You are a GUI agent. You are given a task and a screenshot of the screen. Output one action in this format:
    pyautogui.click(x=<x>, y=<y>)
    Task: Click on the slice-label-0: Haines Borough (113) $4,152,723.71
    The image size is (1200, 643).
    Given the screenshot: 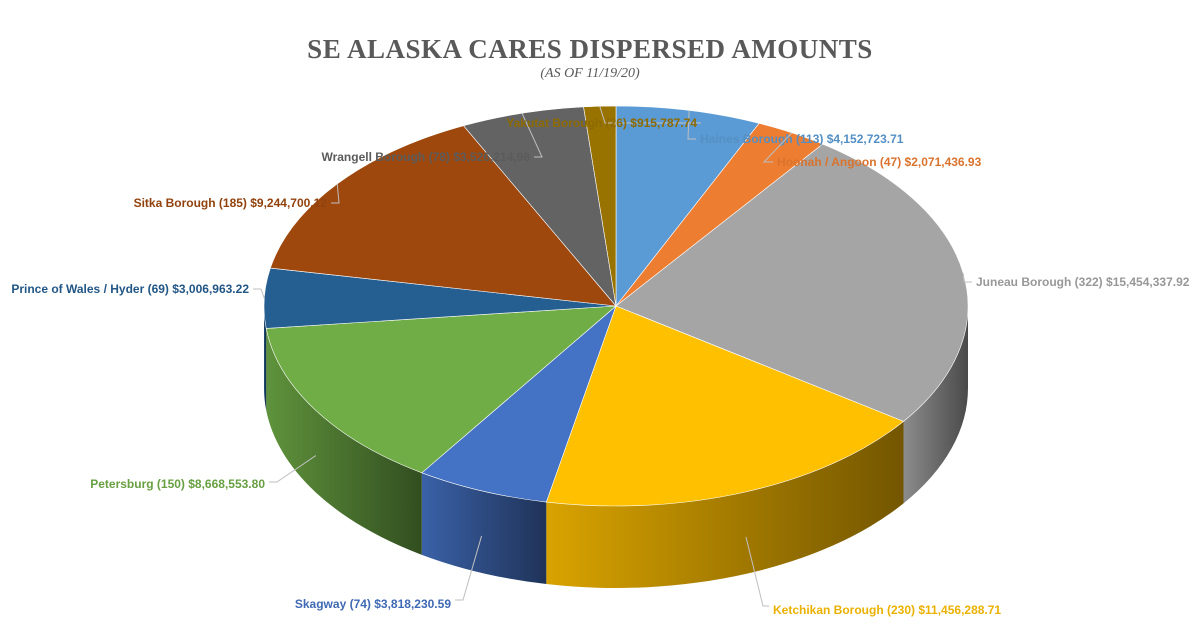 What is the action you would take?
    pyautogui.click(x=802, y=139)
    